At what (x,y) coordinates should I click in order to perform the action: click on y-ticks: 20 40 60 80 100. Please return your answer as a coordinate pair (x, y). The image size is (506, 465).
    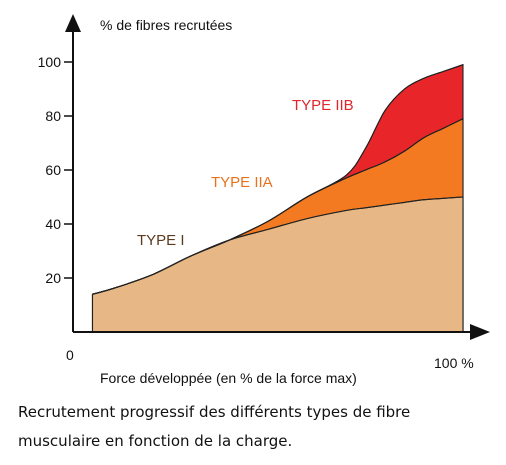
    Looking at the image, I should click on (55, 170).